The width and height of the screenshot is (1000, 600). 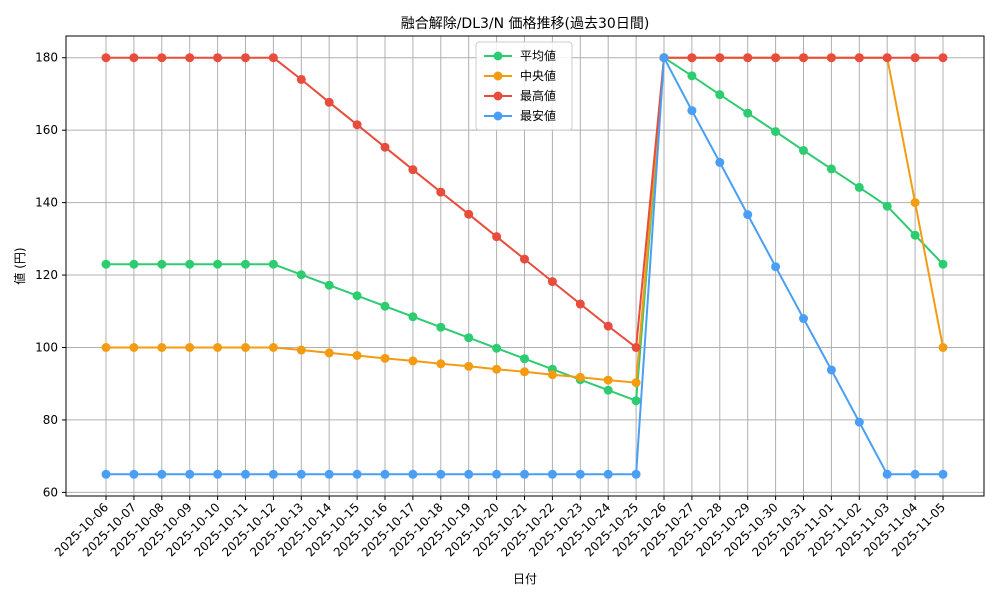 What do you see at coordinates (525, 24) in the screenshot?
I see `chart-title: 融合解除/DL3/N 価格推移(過去30日間)` at bounding box center [525, 24].